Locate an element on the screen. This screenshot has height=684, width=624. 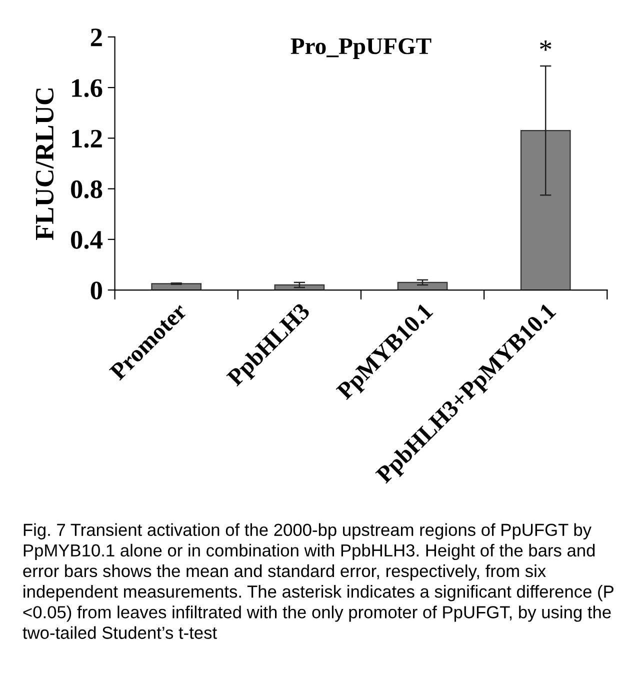
chart-title: Pro_PpUFGT is located at coordinates (361, 48).